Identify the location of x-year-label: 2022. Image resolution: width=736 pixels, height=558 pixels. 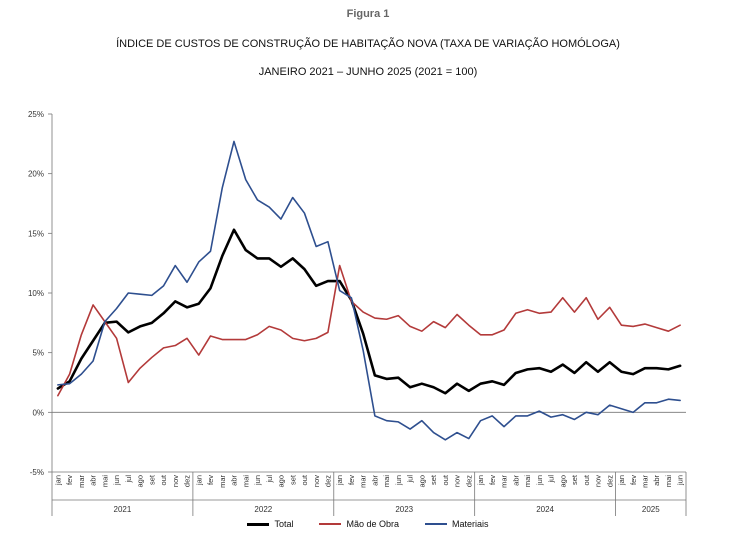
(263, 509).